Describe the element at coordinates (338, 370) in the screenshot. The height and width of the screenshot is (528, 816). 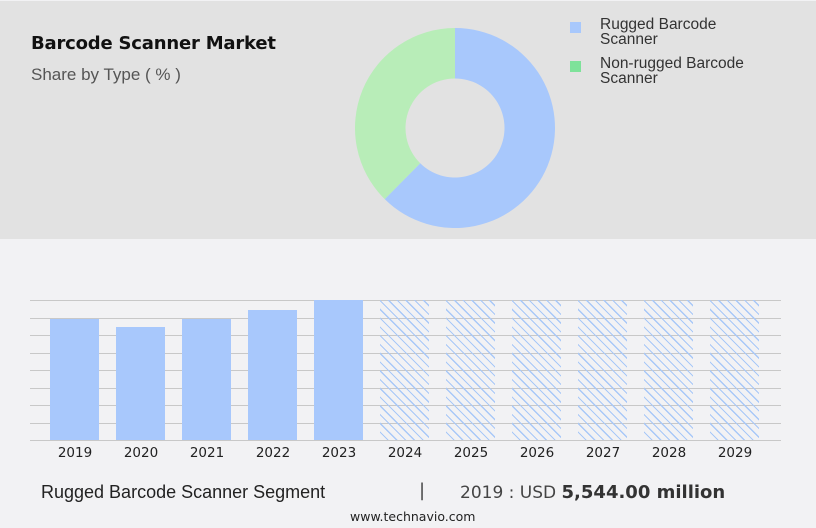
I see `bar-2023` at that location.